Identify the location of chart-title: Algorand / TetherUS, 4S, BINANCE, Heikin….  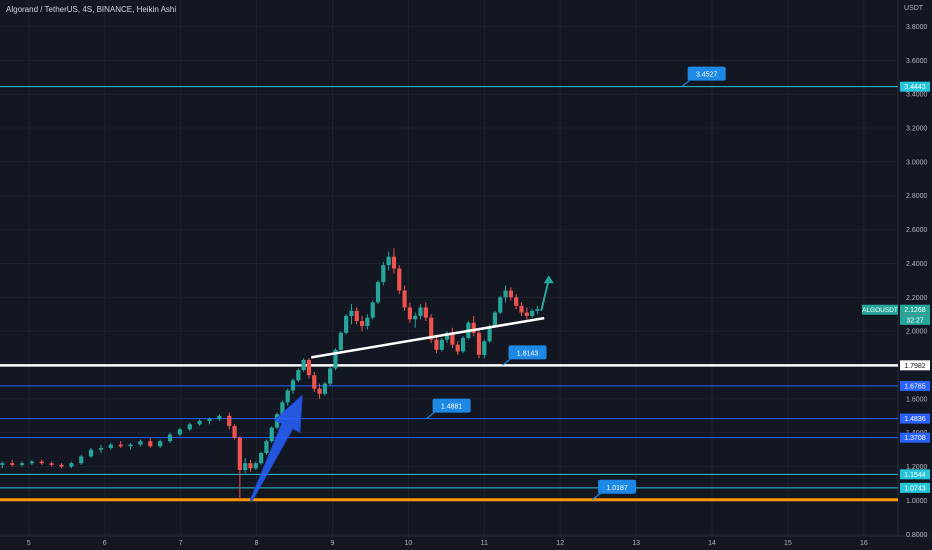
(91, 9).